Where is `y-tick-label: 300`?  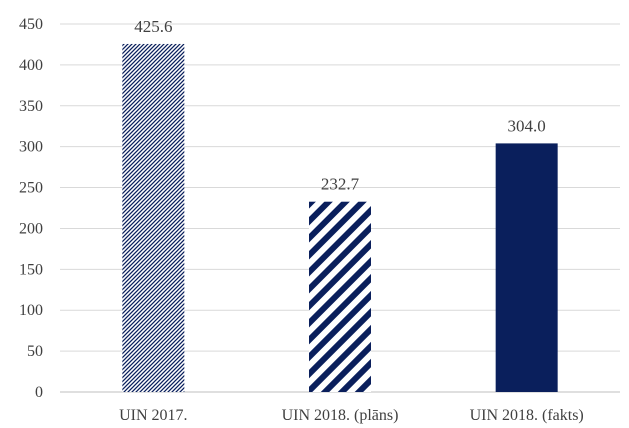 y-tick-label: 300 is located at coordinates (31, 147).